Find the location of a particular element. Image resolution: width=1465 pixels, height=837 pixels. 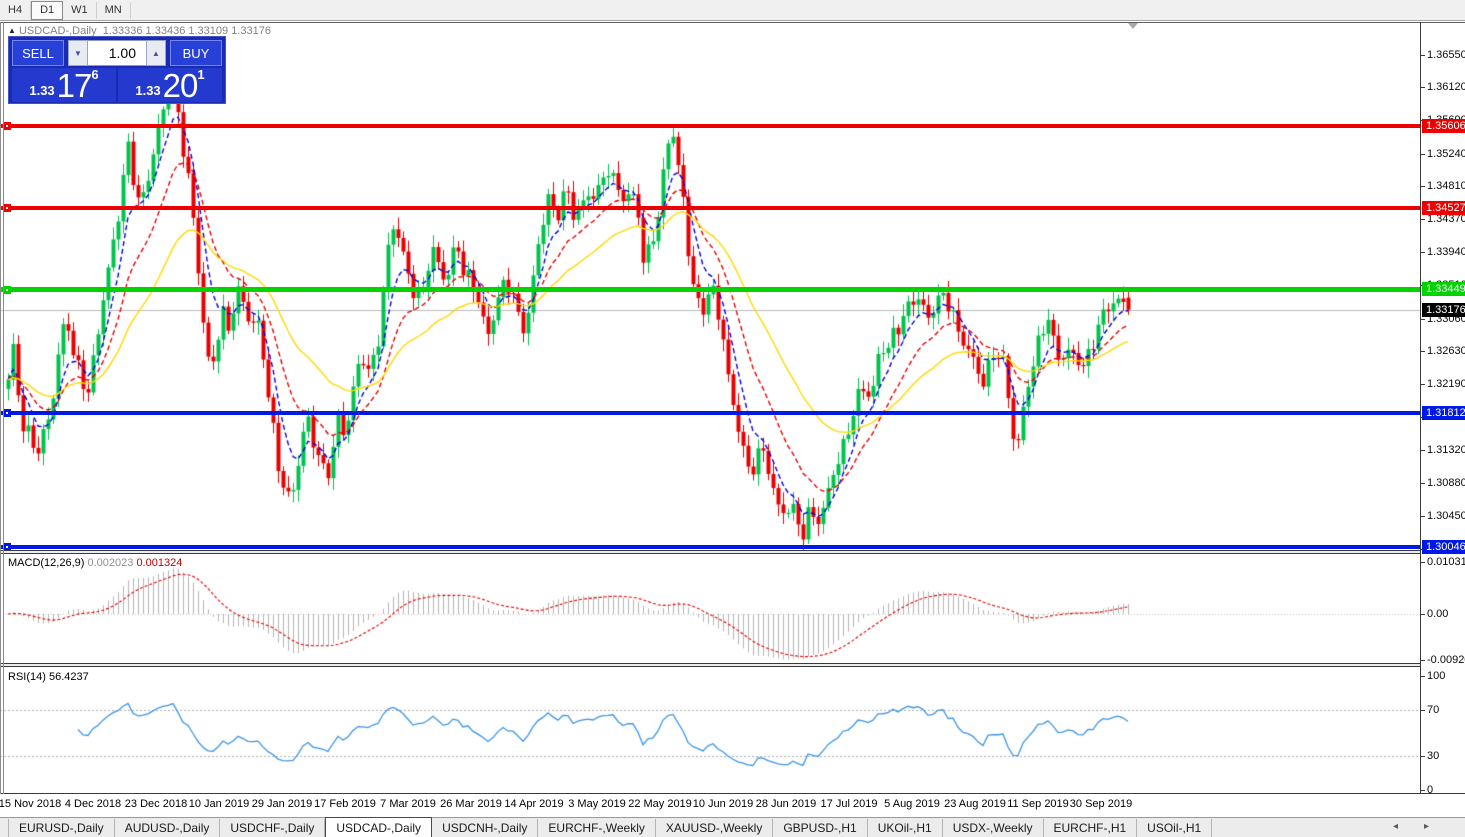

chart-top-border is located at coordinates (732, 22).